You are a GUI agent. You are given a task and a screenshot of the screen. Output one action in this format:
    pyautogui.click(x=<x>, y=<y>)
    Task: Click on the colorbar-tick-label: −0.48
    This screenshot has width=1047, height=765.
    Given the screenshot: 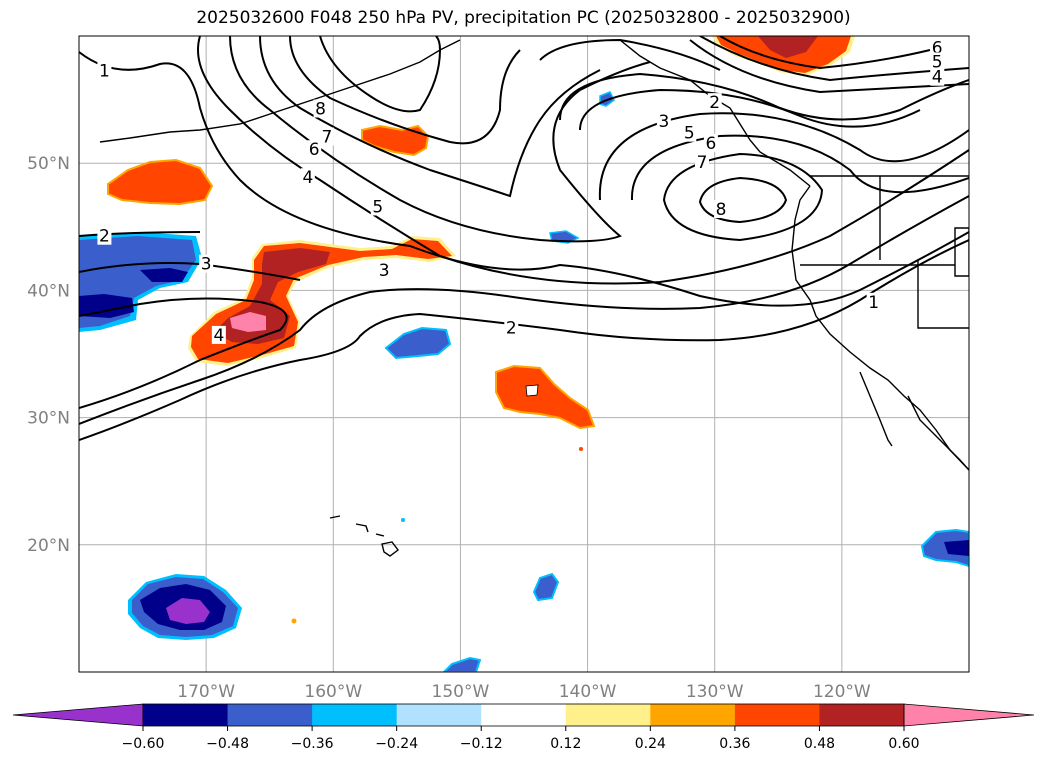 What is the action you would take?
    pyautogui.click(x=227, y=744)
    